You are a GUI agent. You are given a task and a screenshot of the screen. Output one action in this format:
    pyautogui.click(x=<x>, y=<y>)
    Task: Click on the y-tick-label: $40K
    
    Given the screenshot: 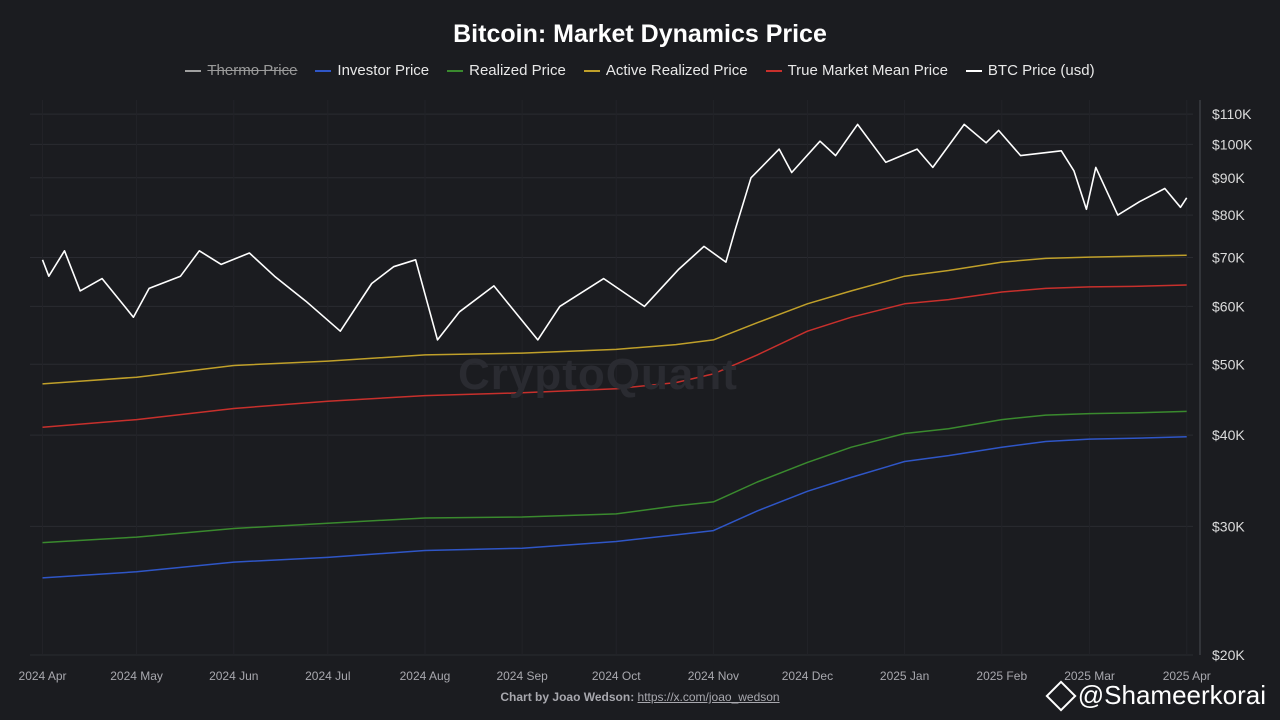 What is the action you would take?
    pyautogui.click(x=1228, y=435)
    